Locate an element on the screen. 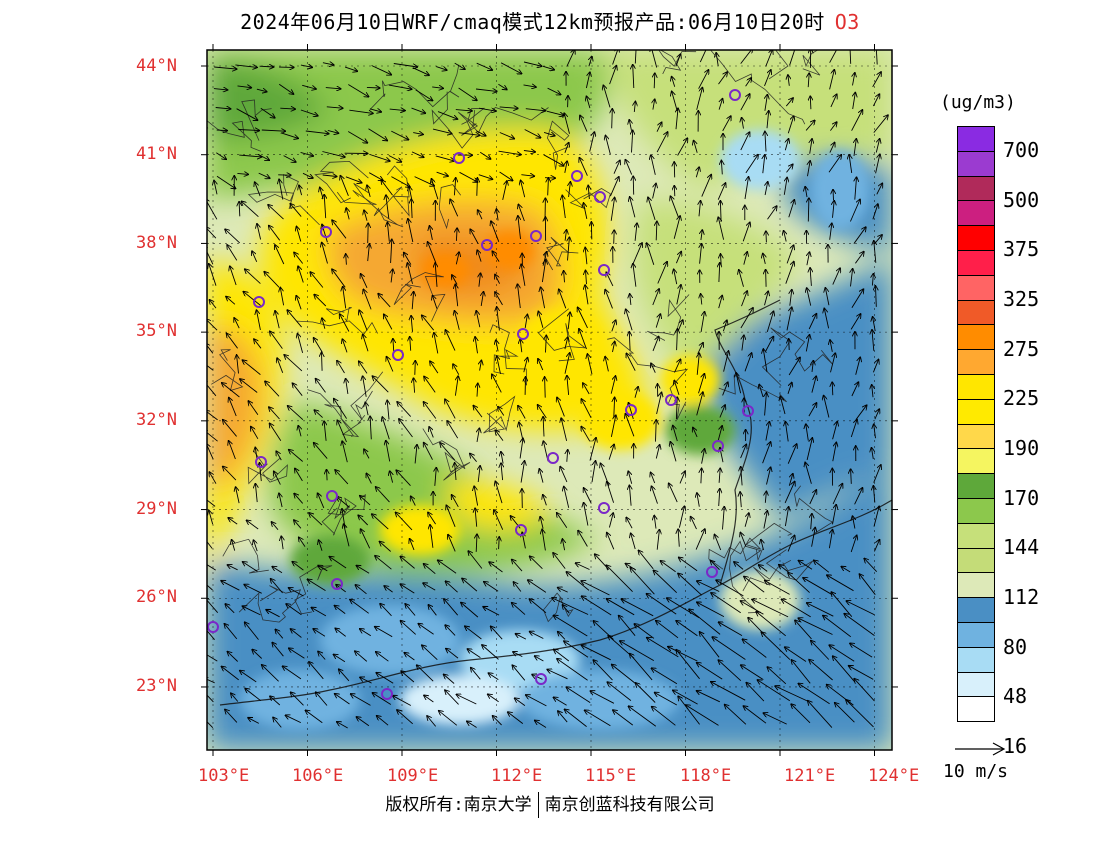 This screenshot has width=1100, height=850. title-text: 2024年06月10日WRF/cmaq模式12km预报产品:06月10日20时 is located at coordinates (532, 22).